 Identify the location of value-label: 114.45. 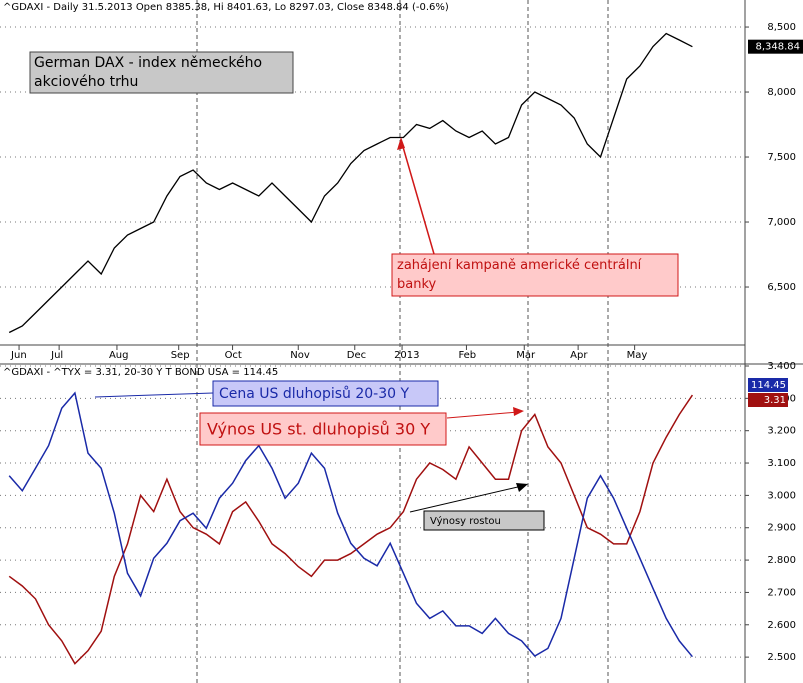
(768, 385).